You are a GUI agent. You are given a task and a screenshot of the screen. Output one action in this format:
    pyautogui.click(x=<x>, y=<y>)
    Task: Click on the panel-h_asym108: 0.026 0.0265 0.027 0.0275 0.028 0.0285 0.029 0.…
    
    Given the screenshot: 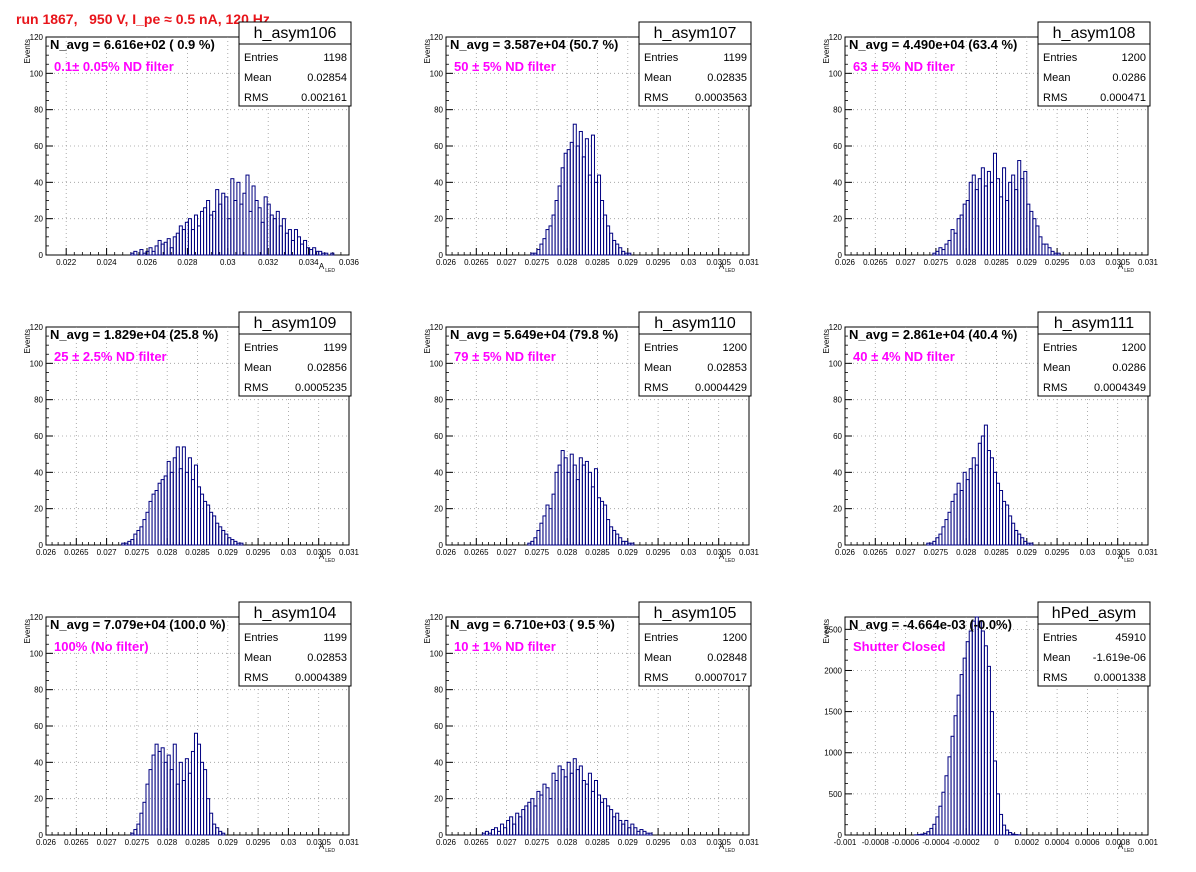 What is the action you would take?
    pyautogui.click(x=990, y=147)
    